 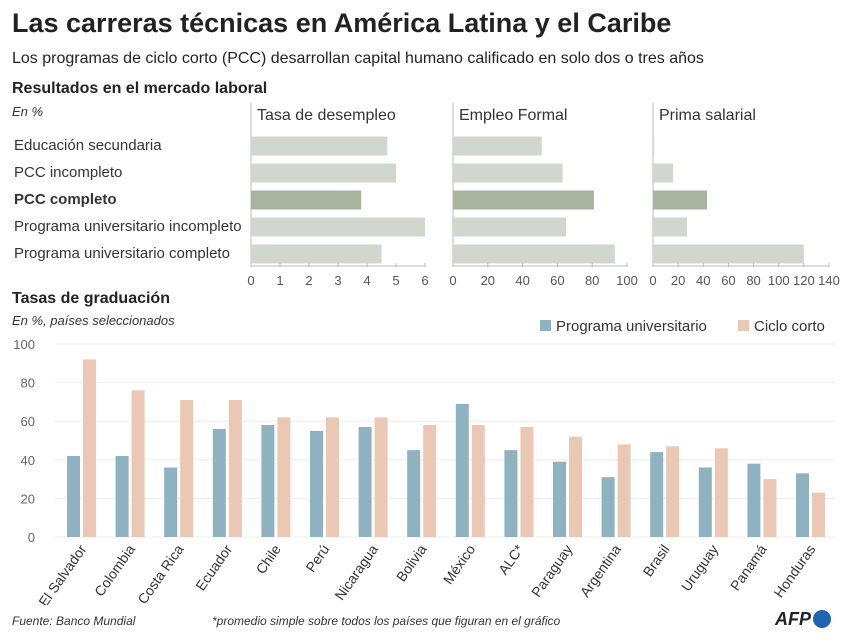 What do you see at coordinates (62, 573) in the screenshot?
I see `x-tick-label: El Salvador` at bounding box center [62, 573].